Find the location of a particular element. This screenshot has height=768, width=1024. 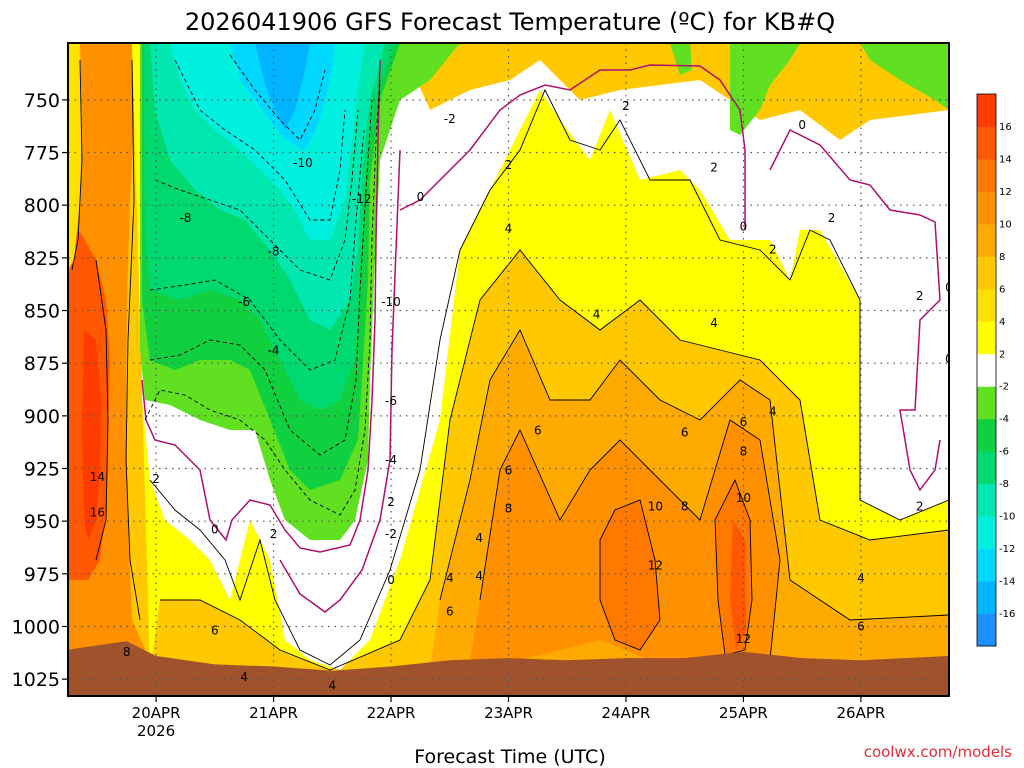

x-tick-label-20APR: 20APR is located at coordinates (156, 713).